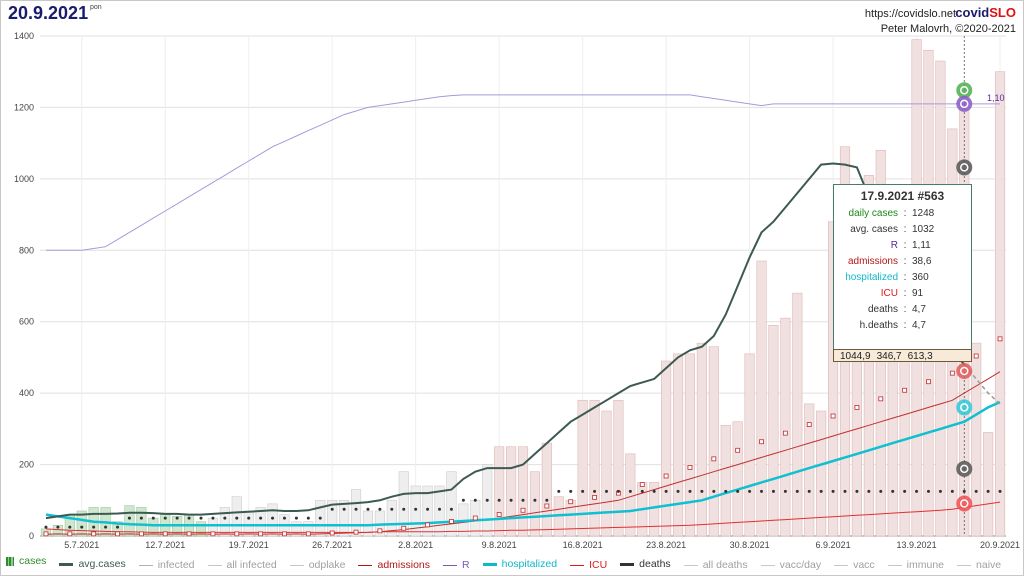 Image resolution: width=1024 pixels, height=576 pixels. Describe the element at coordinates (456, 565) in the screenshot. I see `legend-item-r: R` at that location.